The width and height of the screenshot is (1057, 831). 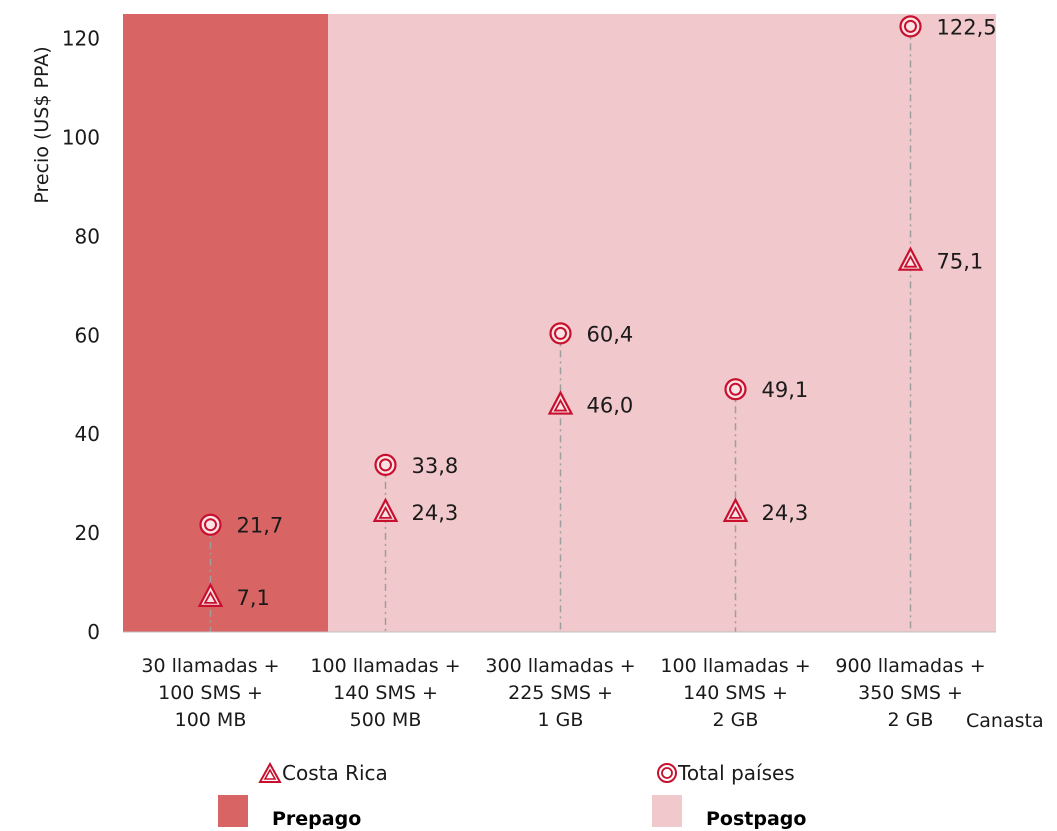 What do you see at coordinates (667, 811) in the screenshot?
I see `legend-postpago-swatch` at bounding box center [667, 811].